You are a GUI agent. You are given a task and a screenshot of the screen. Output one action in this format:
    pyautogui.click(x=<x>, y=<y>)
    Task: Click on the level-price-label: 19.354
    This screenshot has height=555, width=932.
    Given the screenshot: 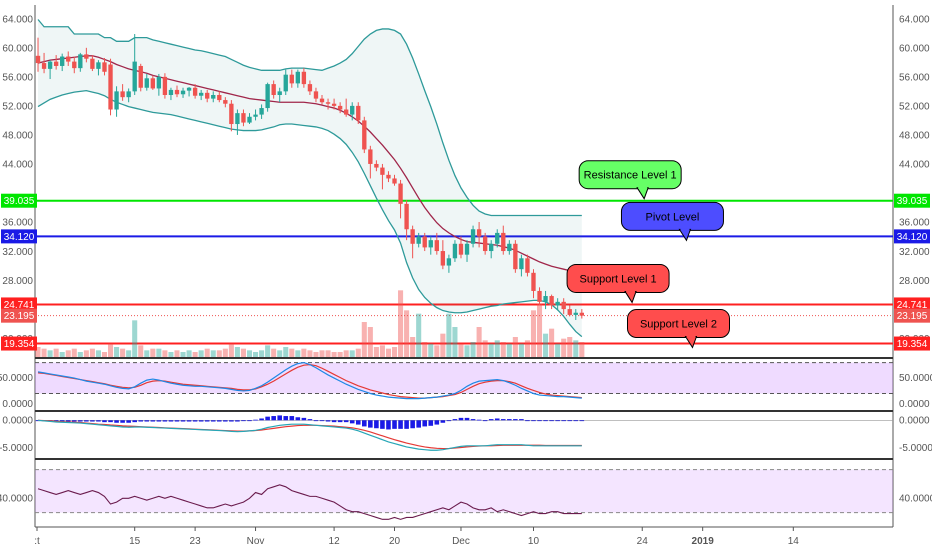 What is the action you would take?
    pyautogui.click(x=912, y=344)
    